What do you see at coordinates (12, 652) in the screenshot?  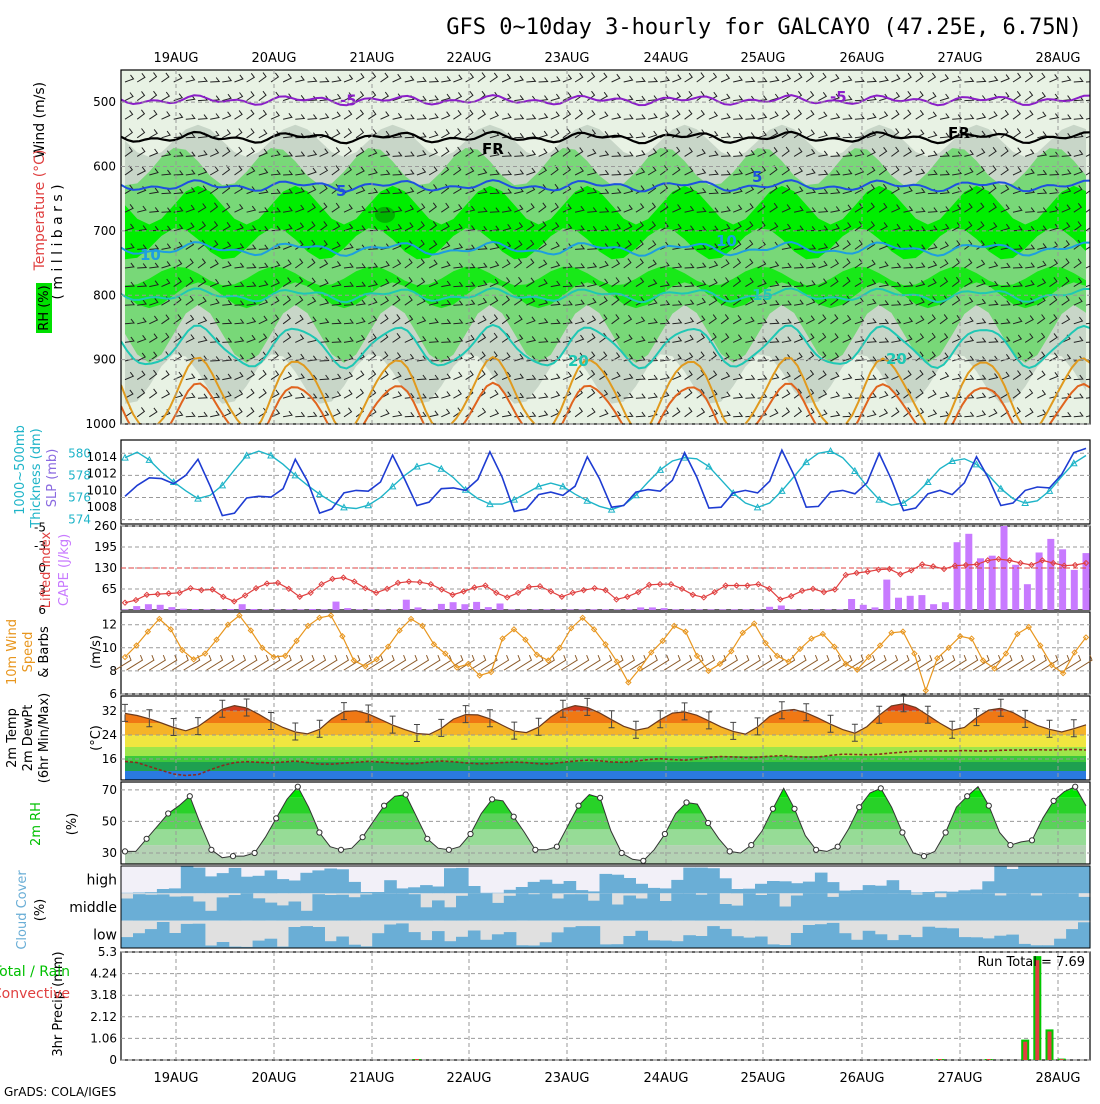 I see `wind10-label-a: 10m Wind` at bounding box center [12, 652].